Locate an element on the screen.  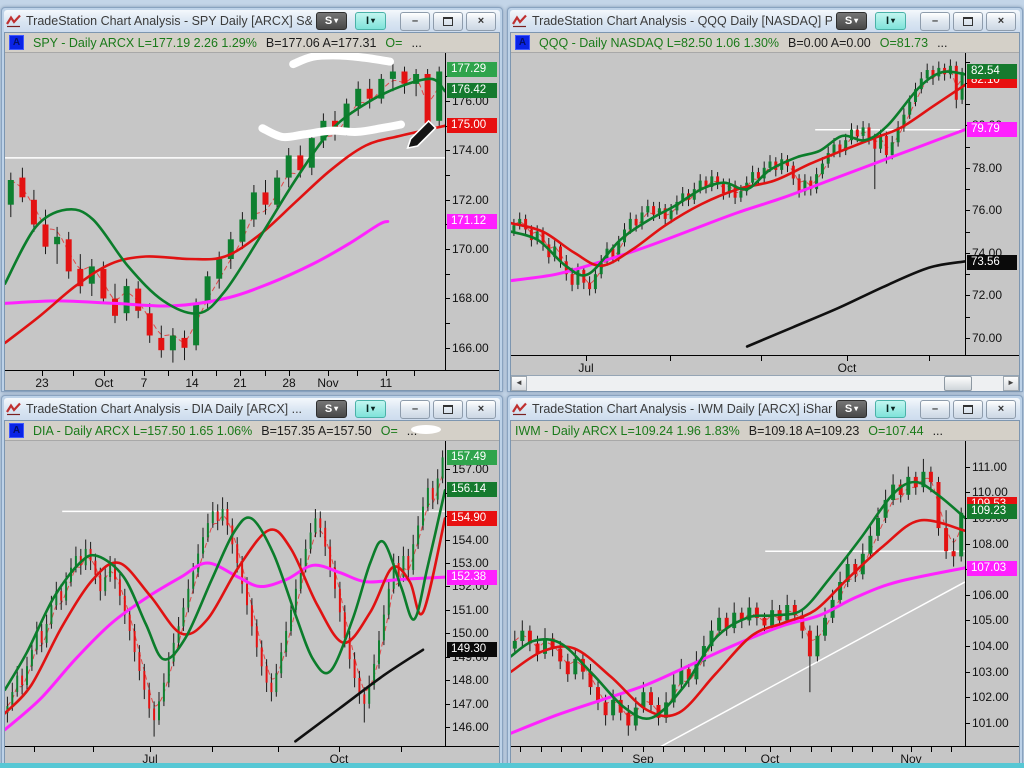
chevron-down-icon: ▾ is located at coordinates (893, 408).